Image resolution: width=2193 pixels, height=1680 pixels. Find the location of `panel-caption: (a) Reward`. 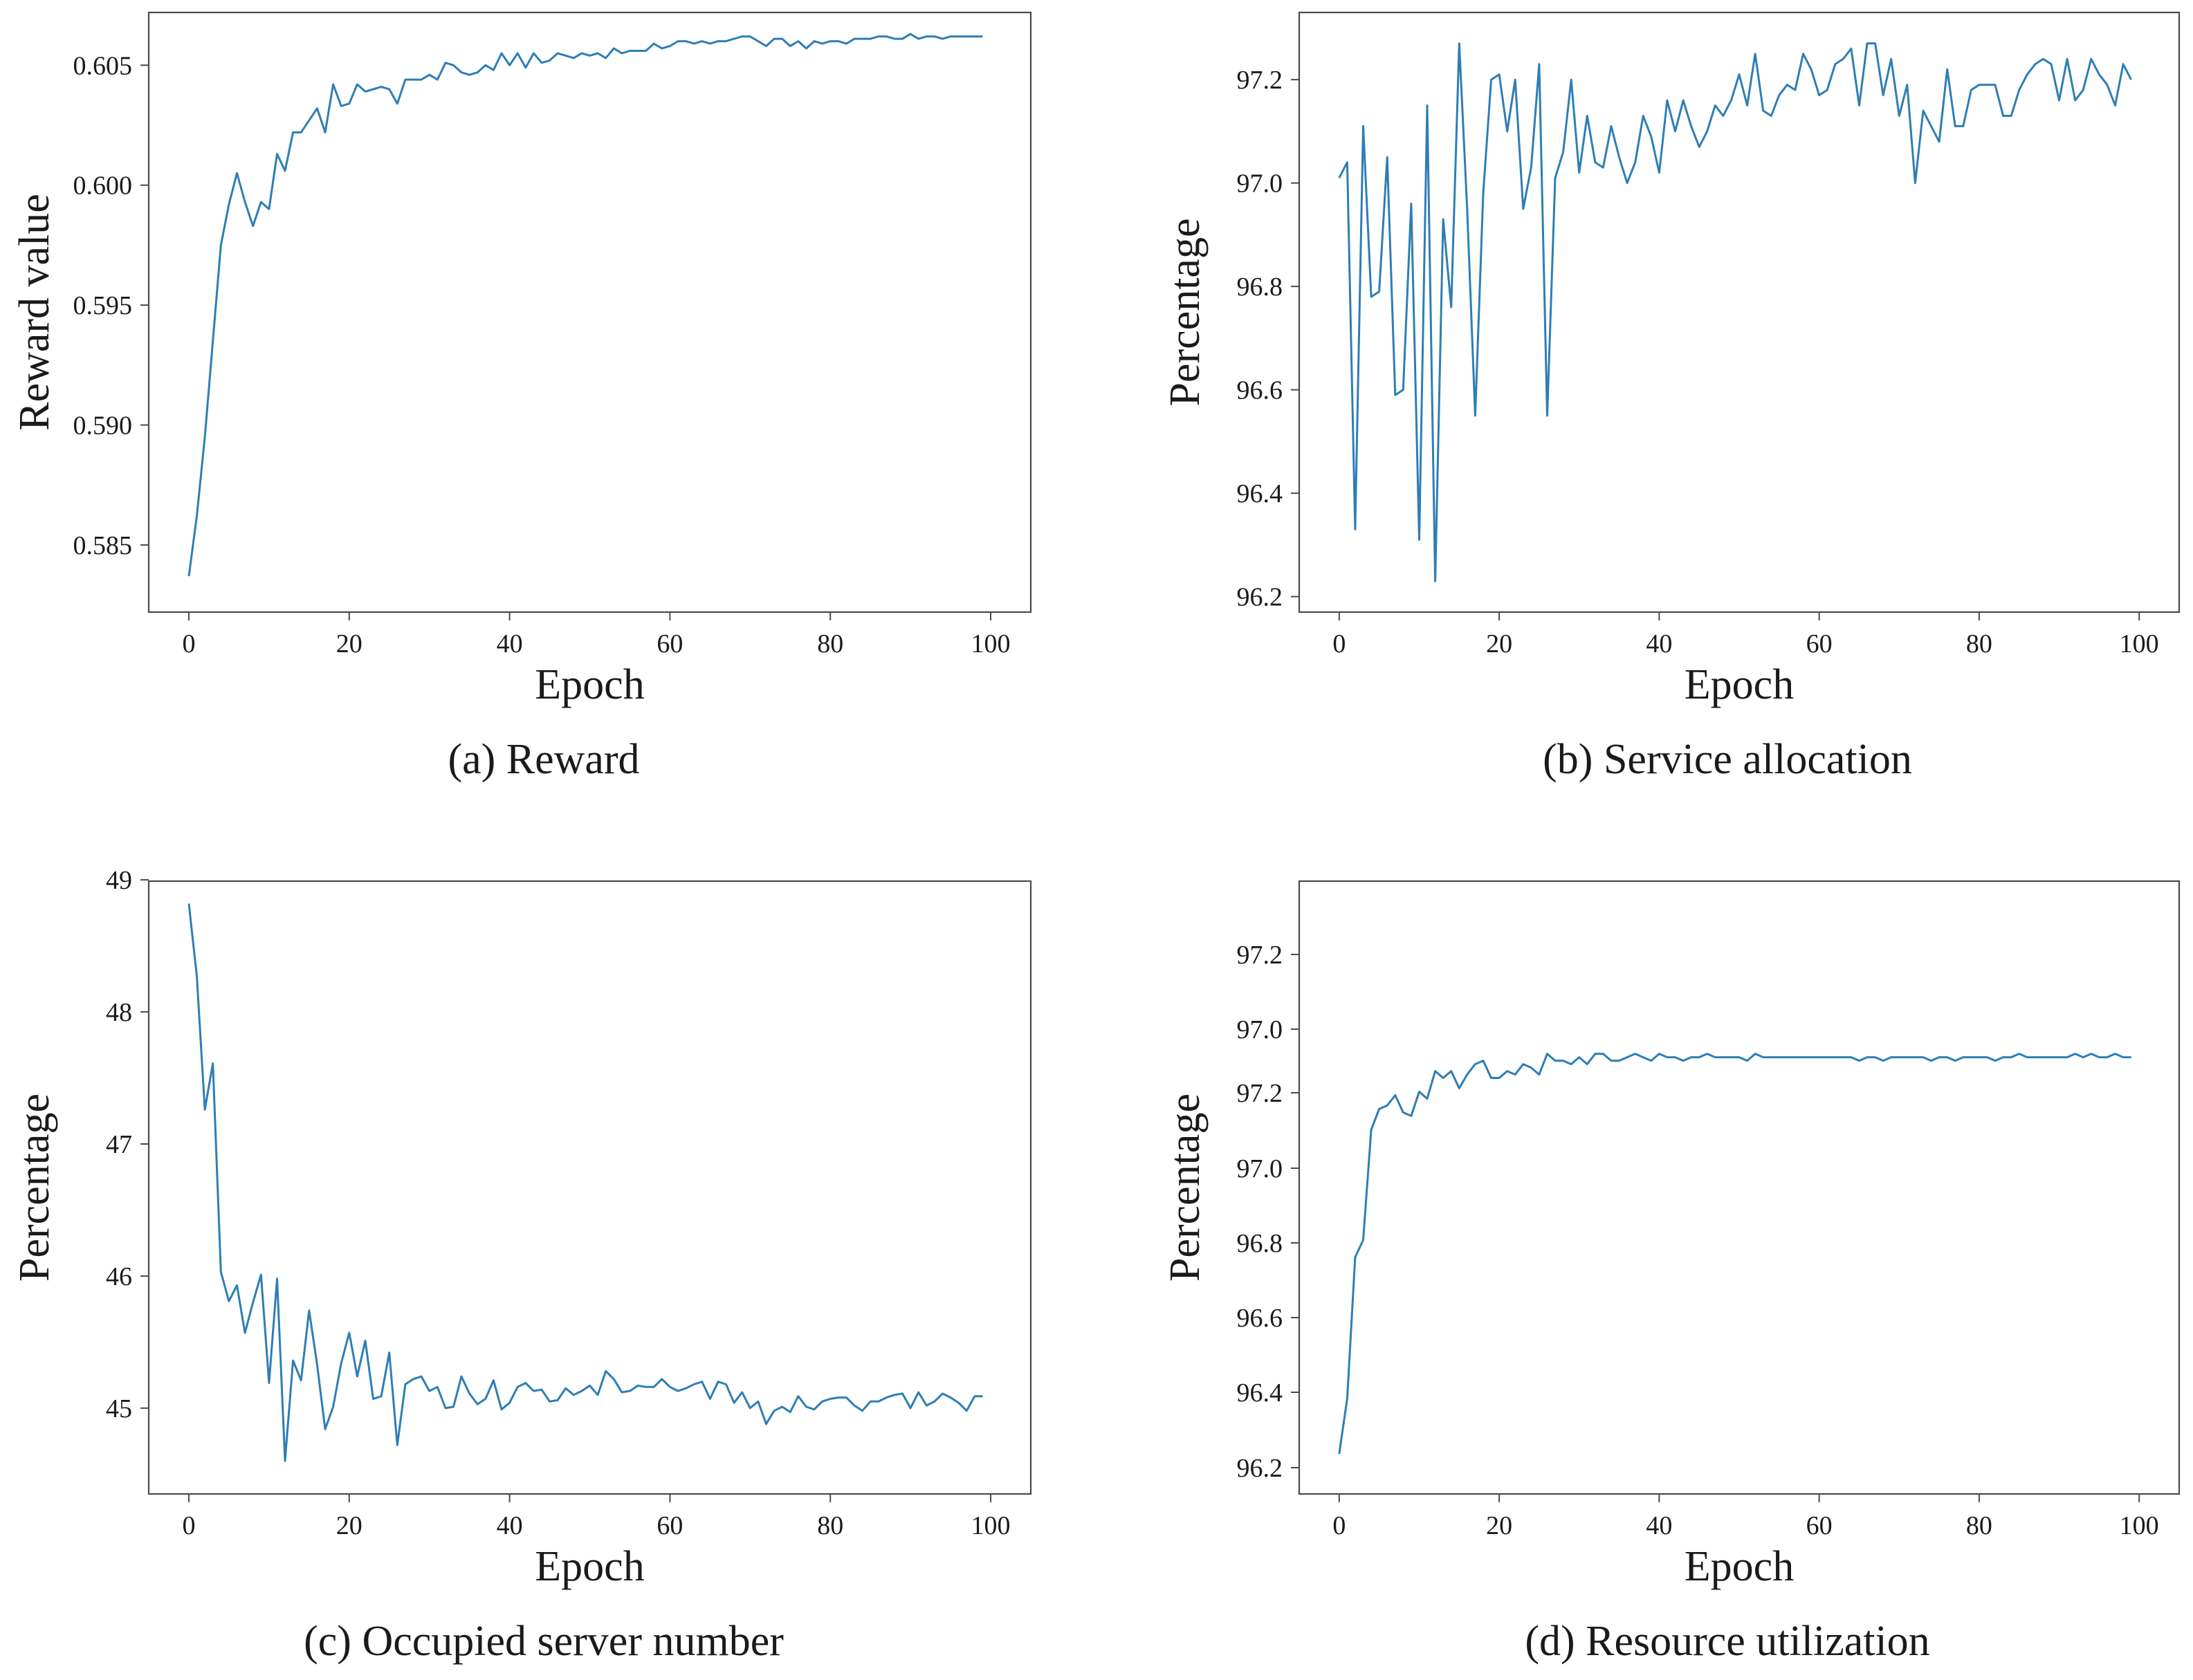

panel-caption: (a) Reward is located at coordinates (543, 759).